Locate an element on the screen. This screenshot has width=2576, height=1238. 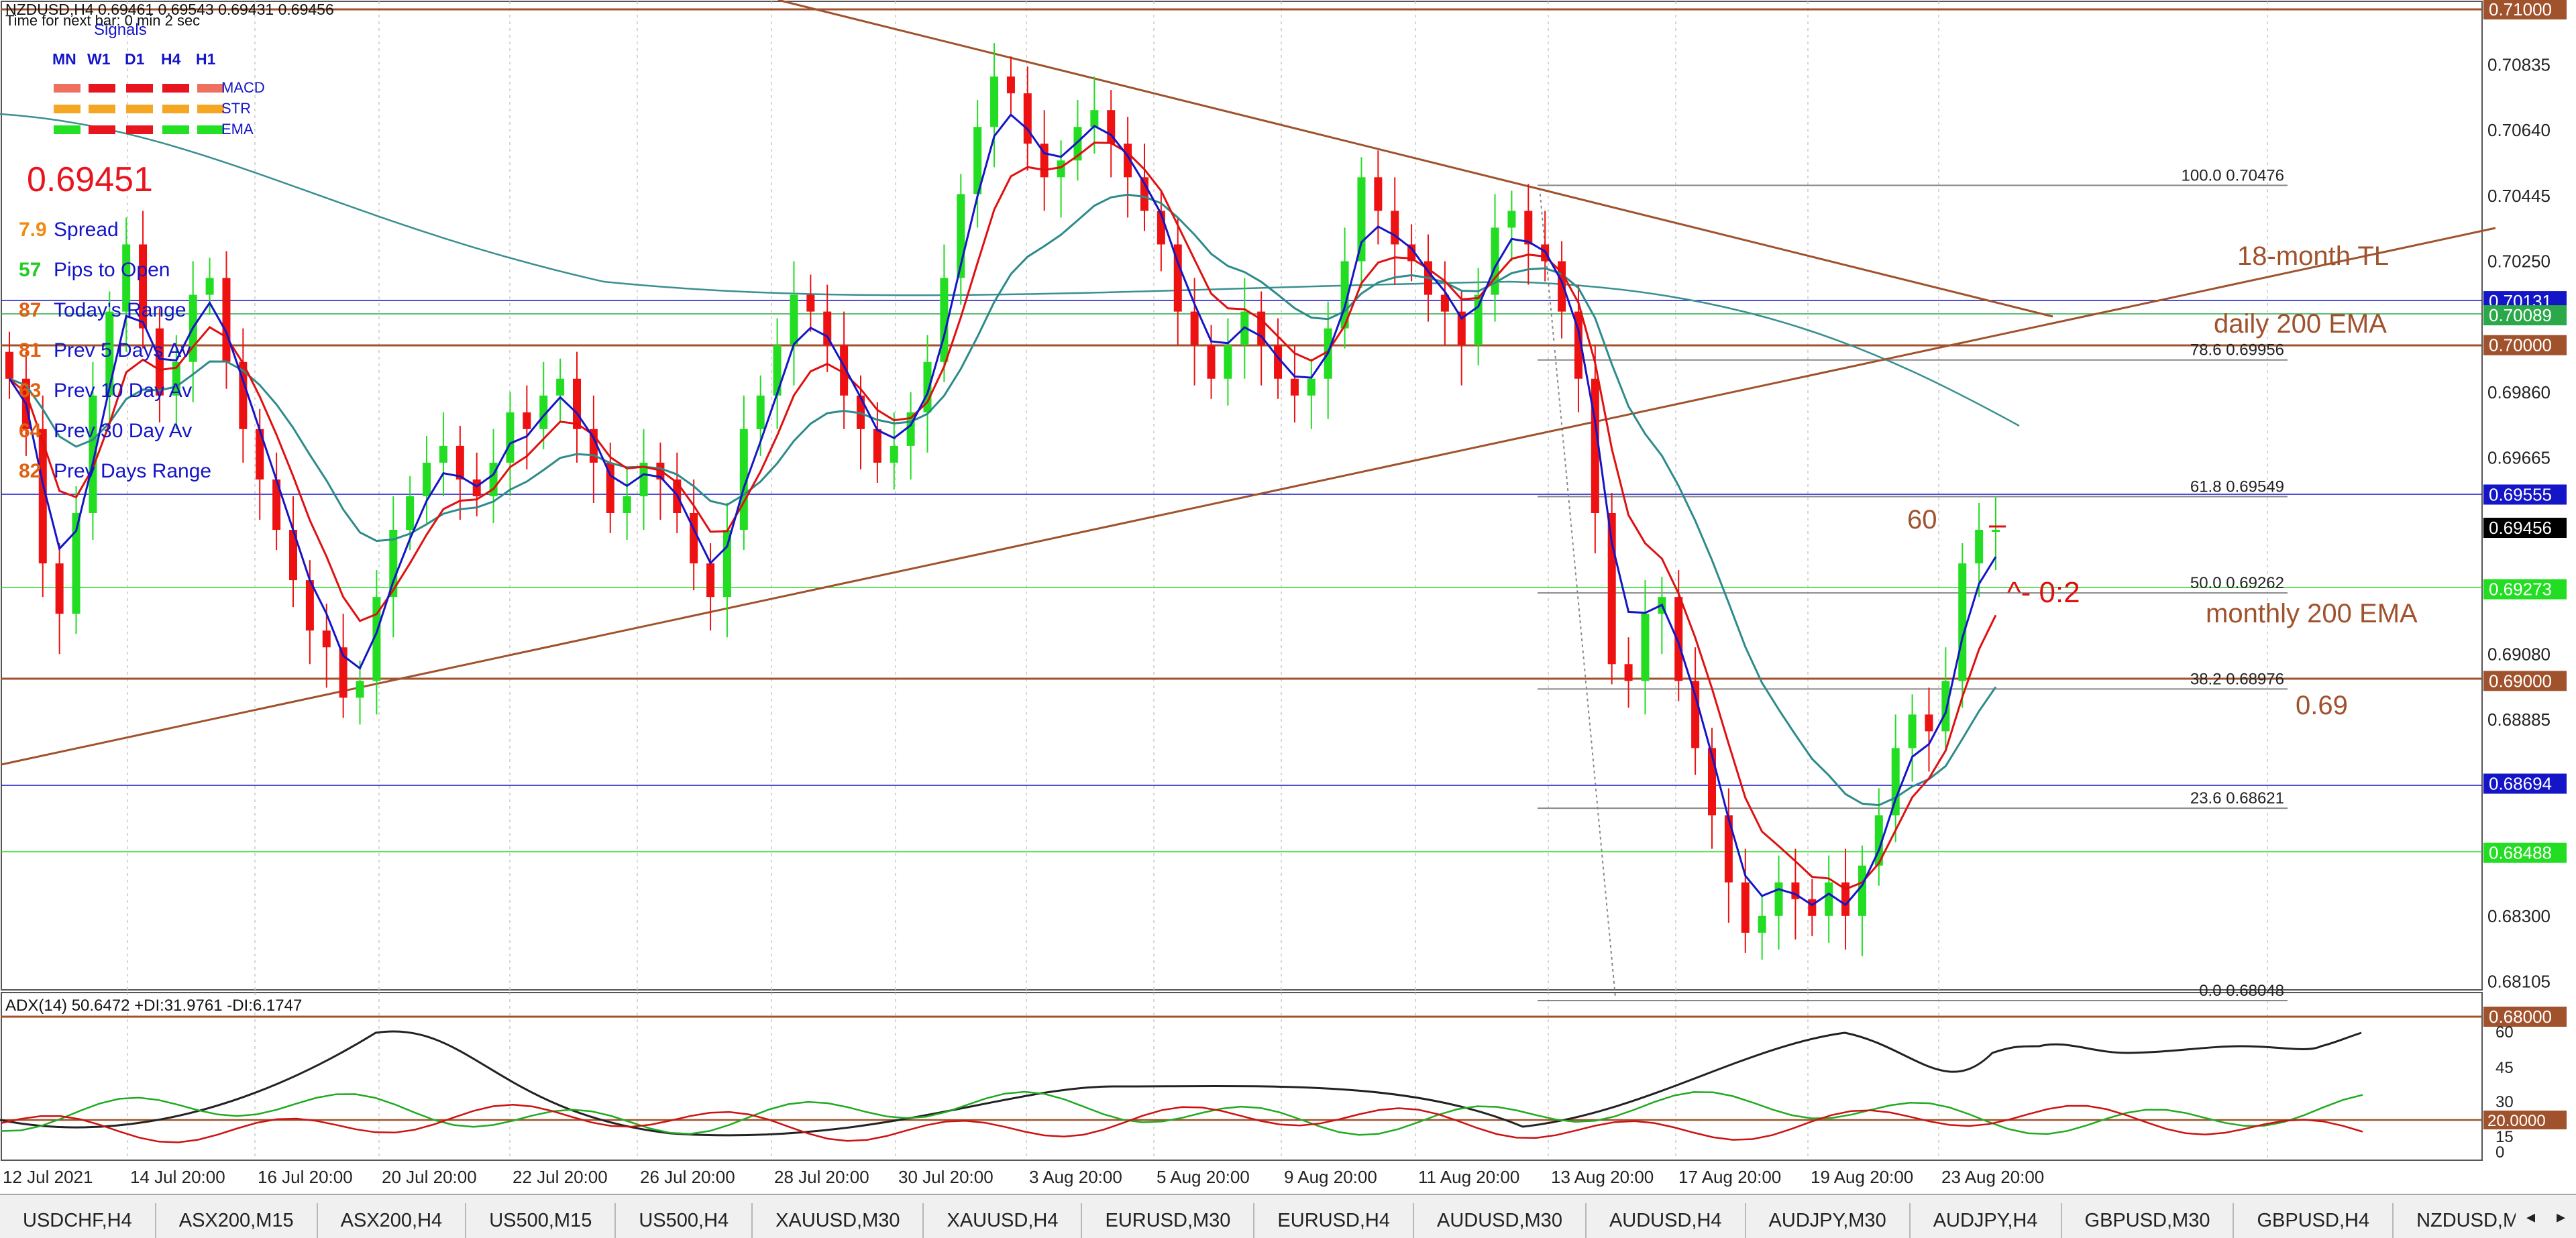
info-label: Prev 30 Day Av is located at coordinates (123, 431).